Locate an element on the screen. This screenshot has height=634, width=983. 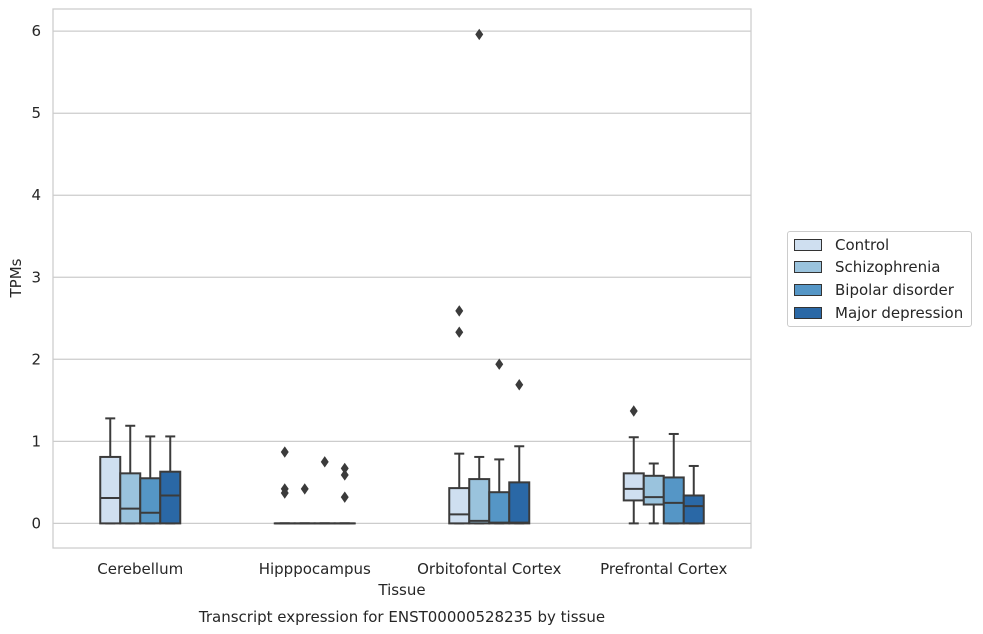
y-tick-label: 0 is located at coordinates (36, 523).